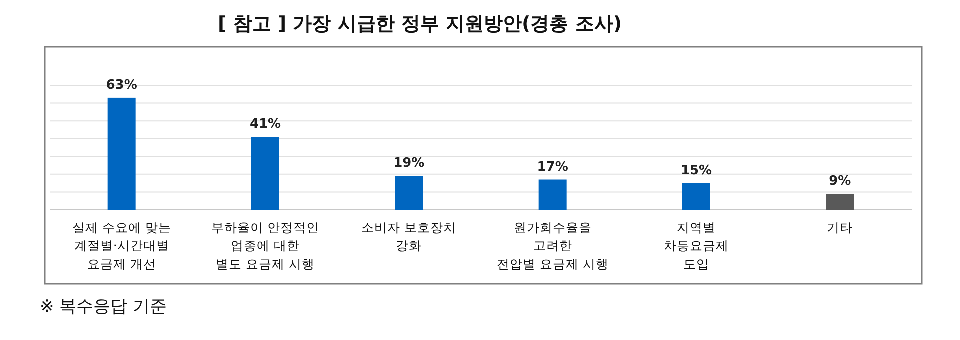 Image resolution: width=960 pixels, height=340 pixels. Describe the element at coordinates (409, 237) in the screenshot. I see `category: 소비자 보호장치 강화` at that location.